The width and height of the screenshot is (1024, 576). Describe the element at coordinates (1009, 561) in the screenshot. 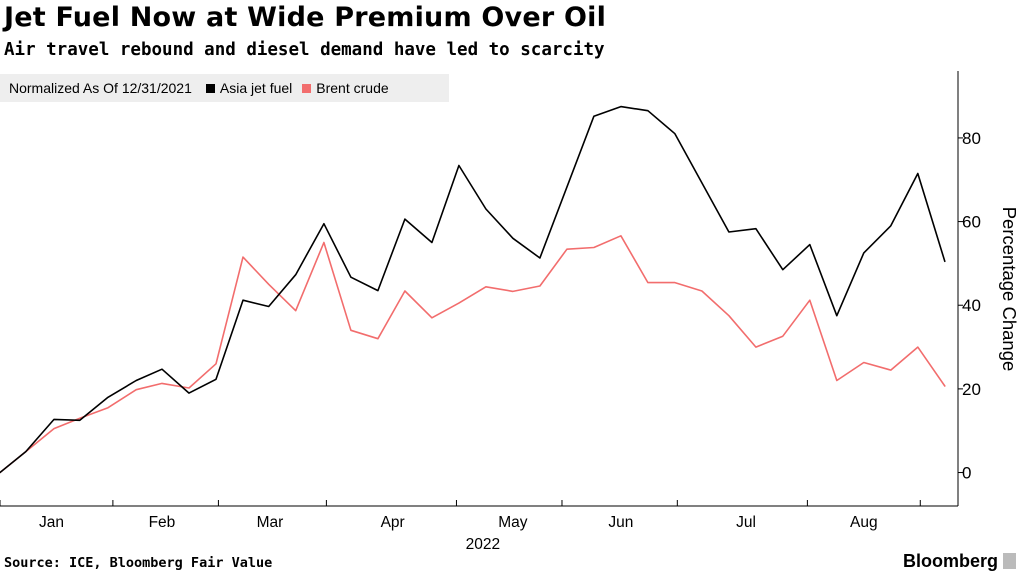

I see `logo-mark-icon` at that location.